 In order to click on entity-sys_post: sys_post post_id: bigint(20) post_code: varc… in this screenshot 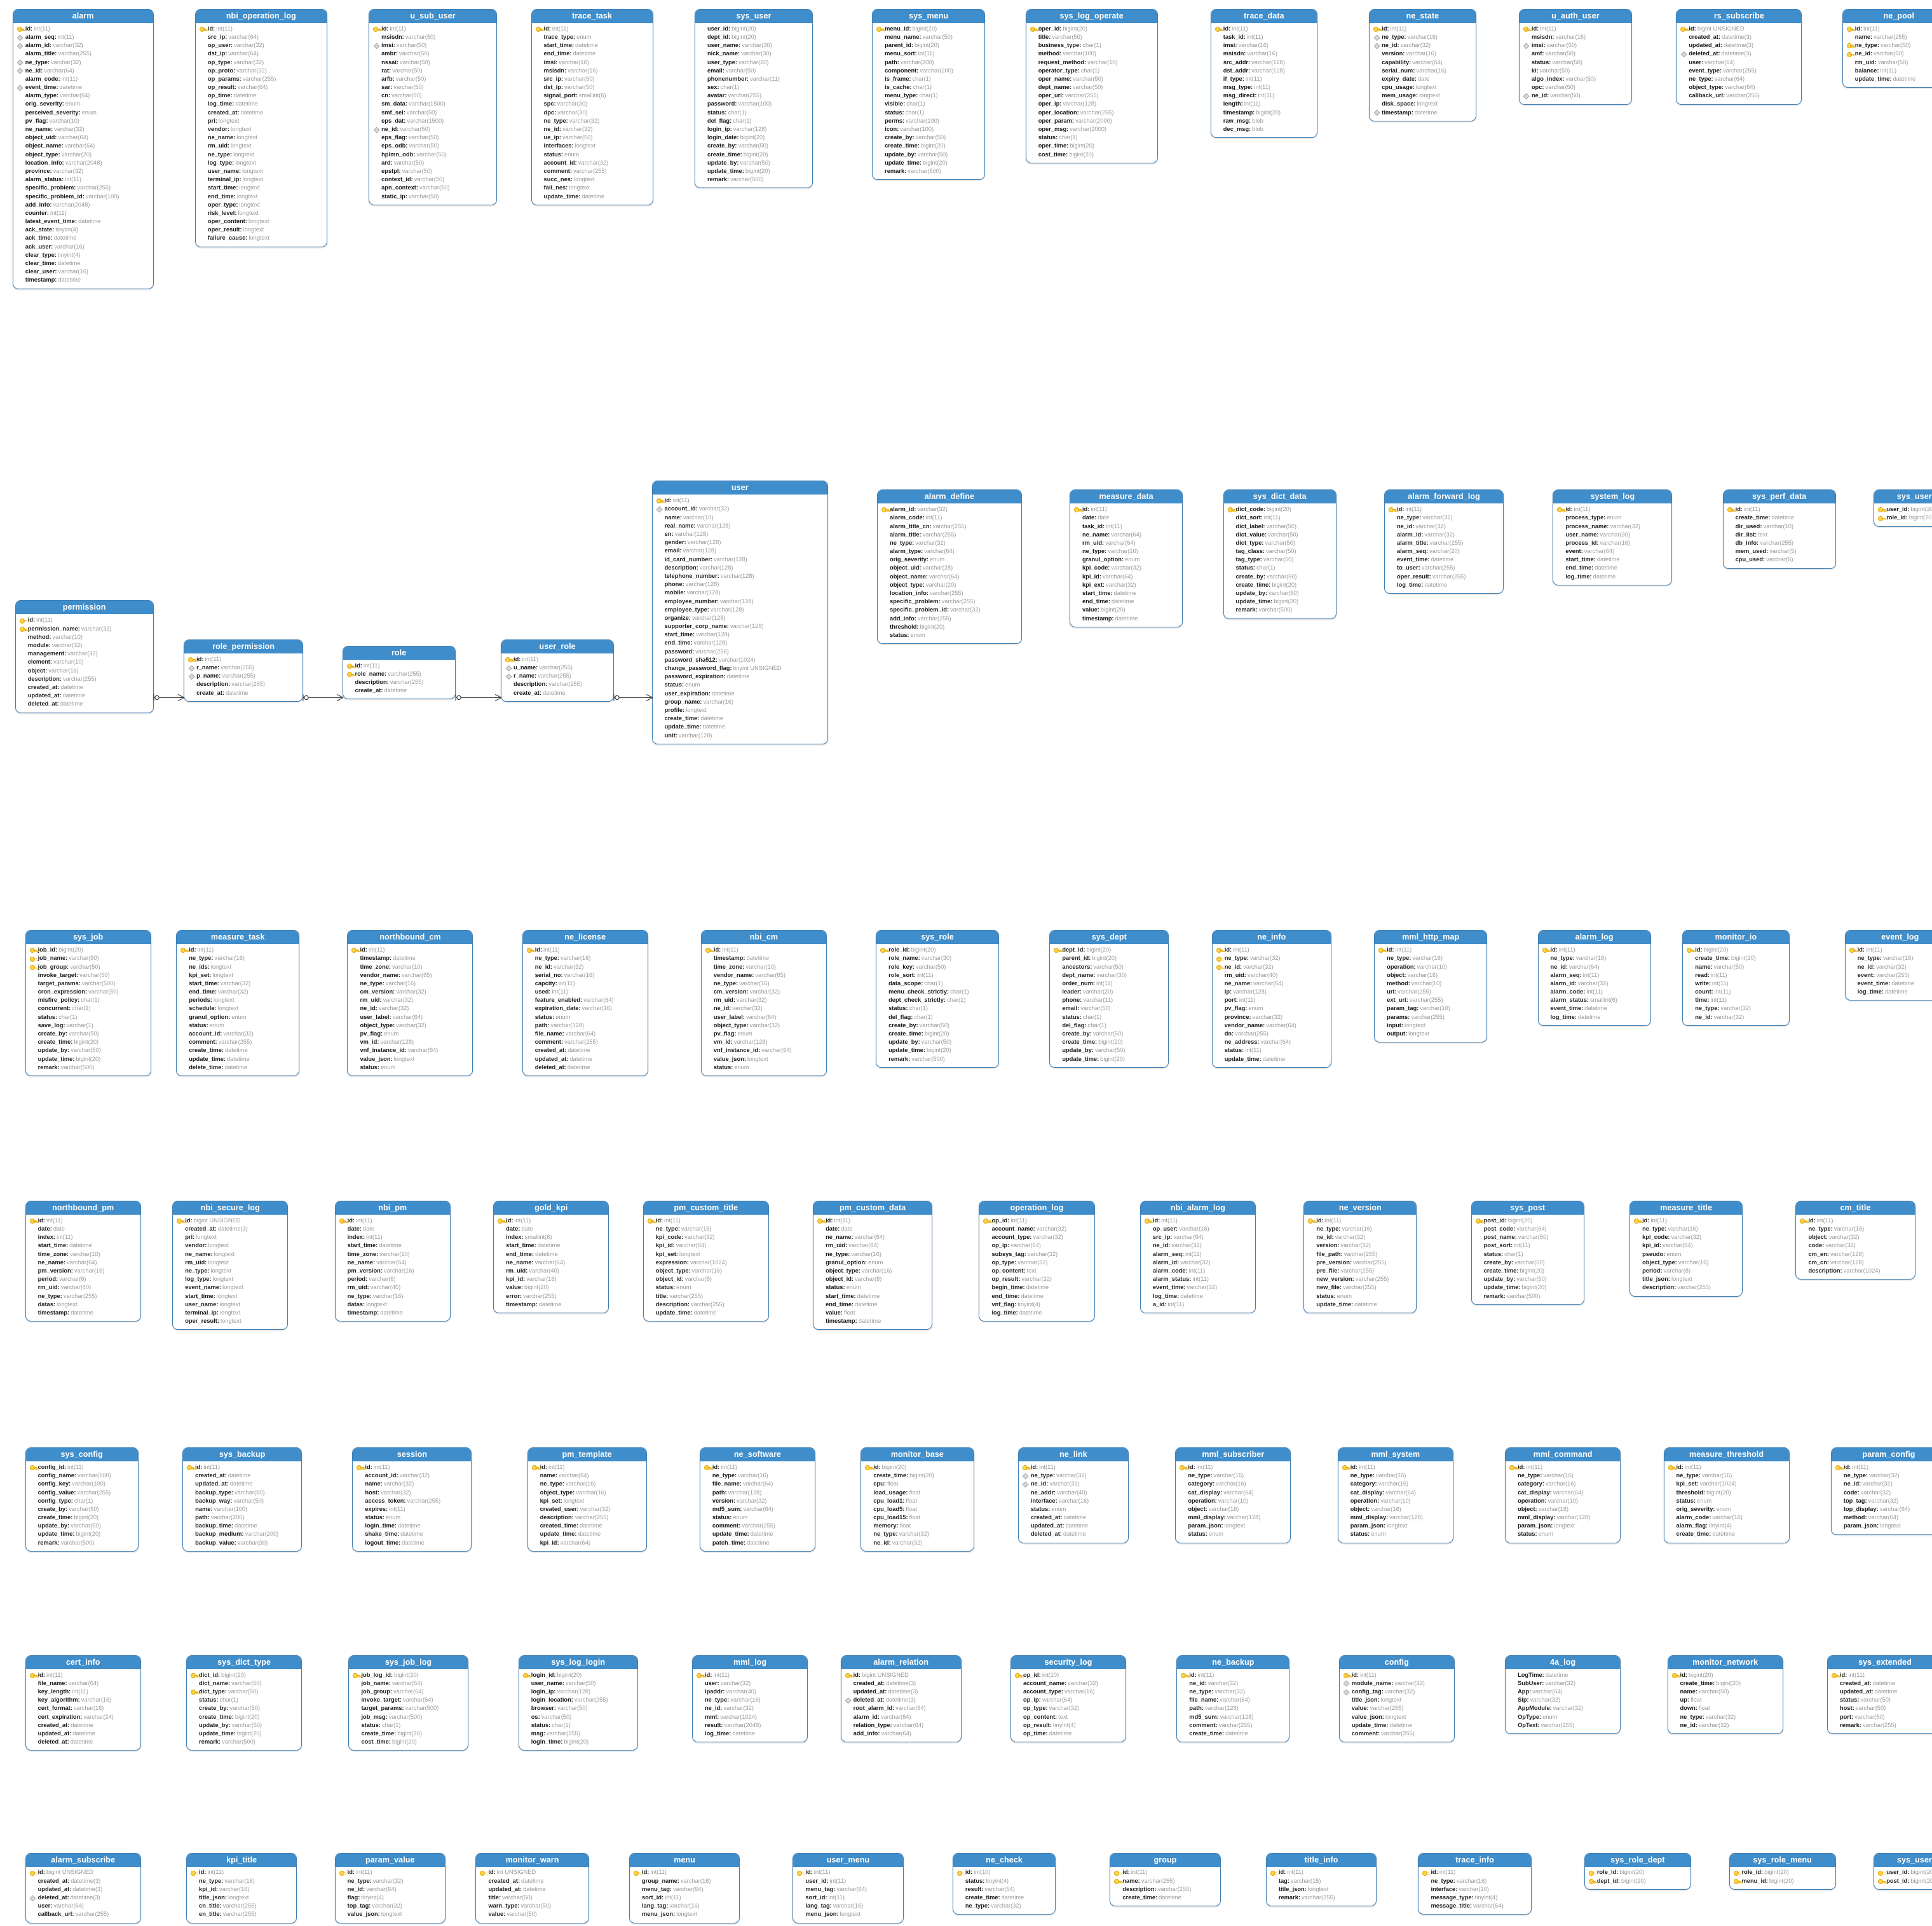, I will do `click(1527, 1252)`.